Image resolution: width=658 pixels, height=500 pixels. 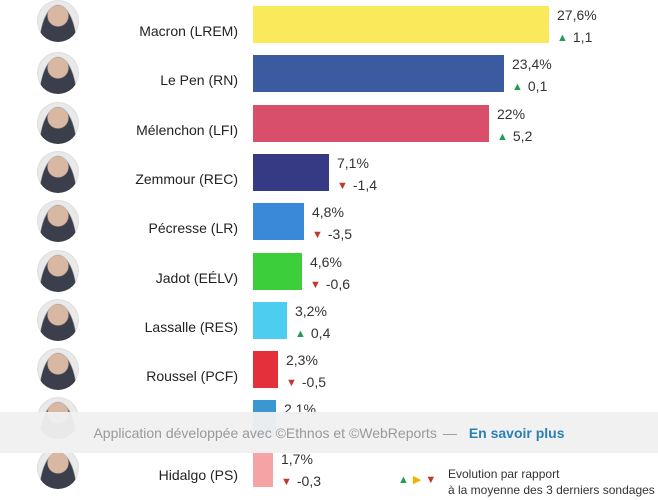 What do you see at coordinates (516, 432) in the screenshot?
I see `learn-more-link: En savoir plus` at bounding box center [516, 432].